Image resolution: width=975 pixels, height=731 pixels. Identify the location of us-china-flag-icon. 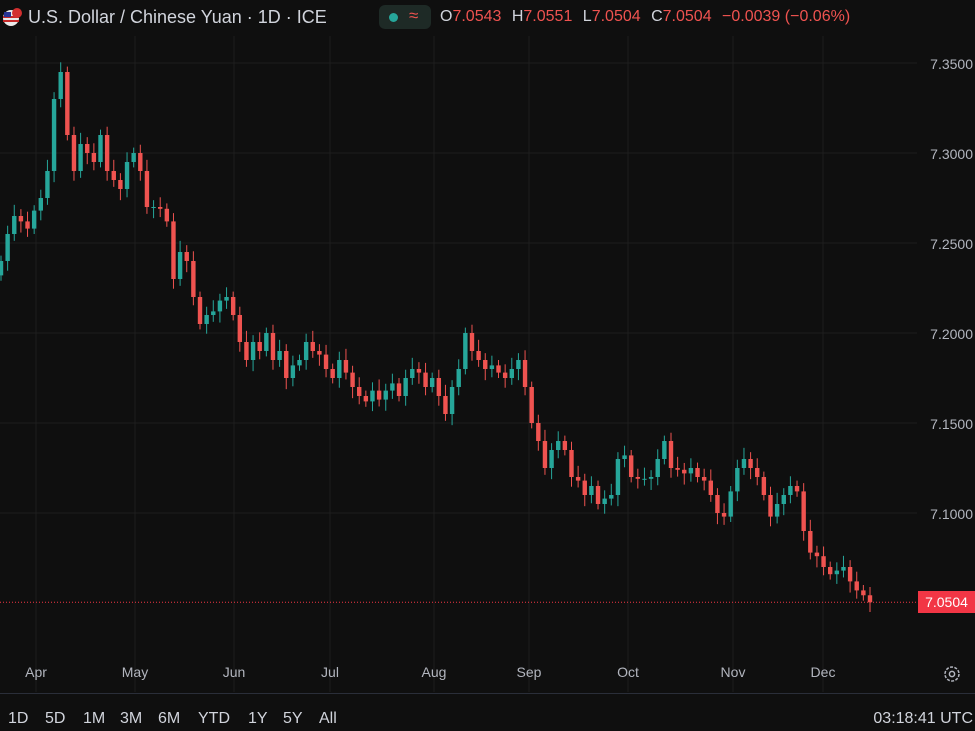
(12, 17).